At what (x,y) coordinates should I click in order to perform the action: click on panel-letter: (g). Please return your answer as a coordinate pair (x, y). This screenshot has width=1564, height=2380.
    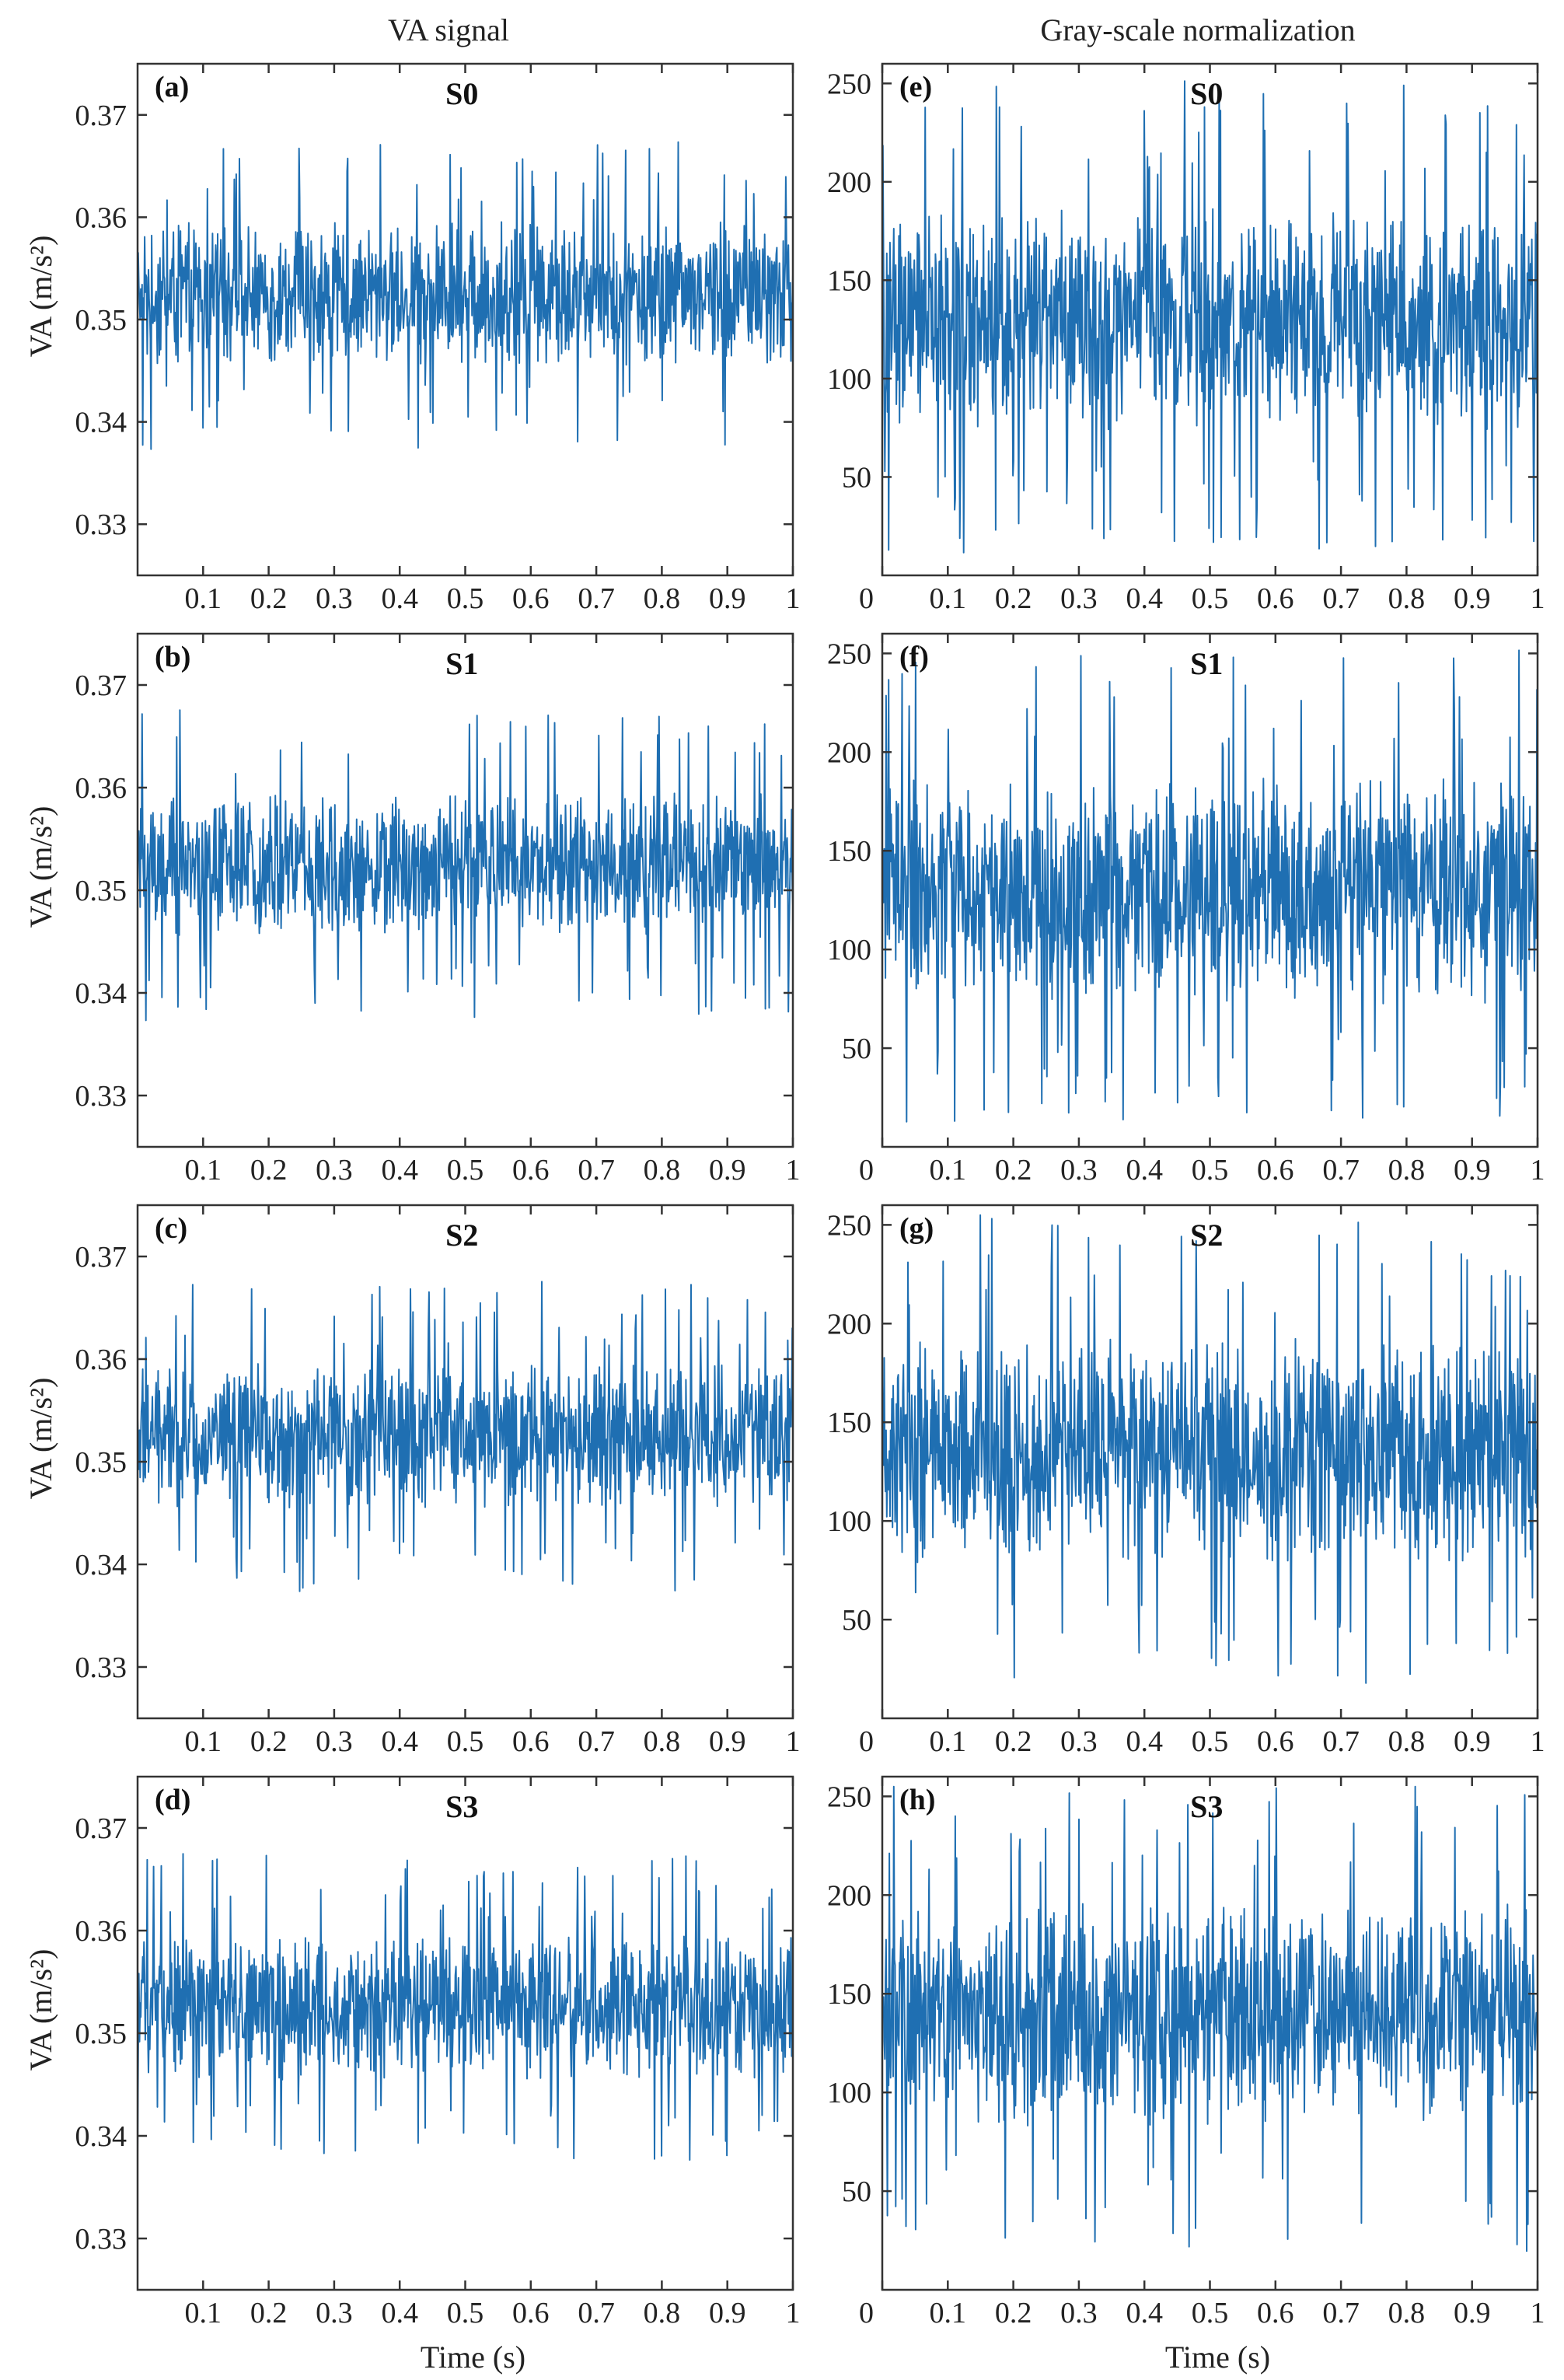
    Looking at the image, I should click on (917, 1228).